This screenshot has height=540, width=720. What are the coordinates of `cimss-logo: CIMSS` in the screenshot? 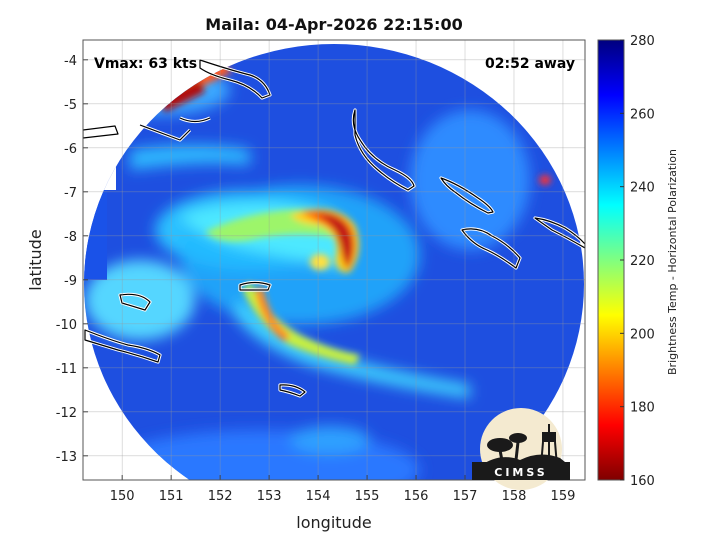 It's located at (521, 449).